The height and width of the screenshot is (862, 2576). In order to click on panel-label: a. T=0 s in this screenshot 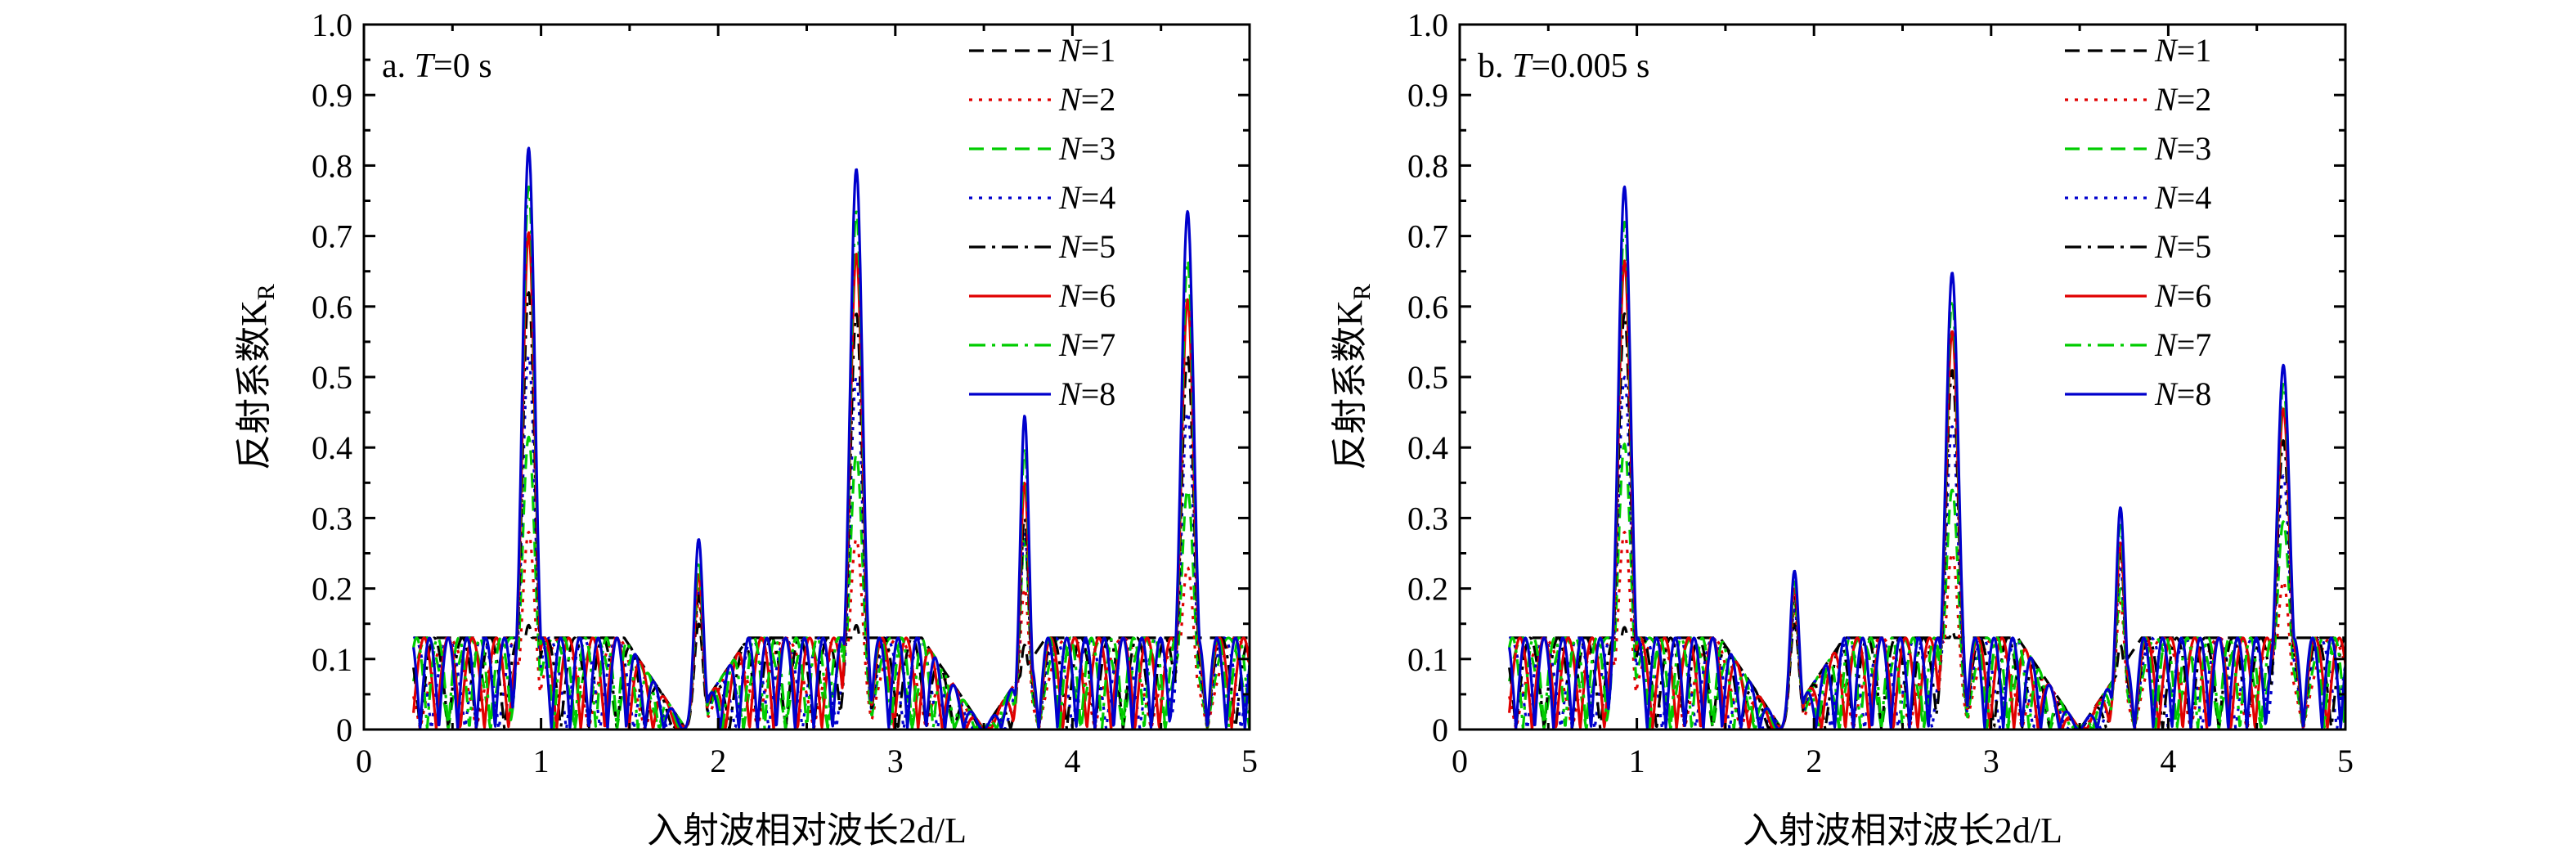, I will do `click(437, 66)`.